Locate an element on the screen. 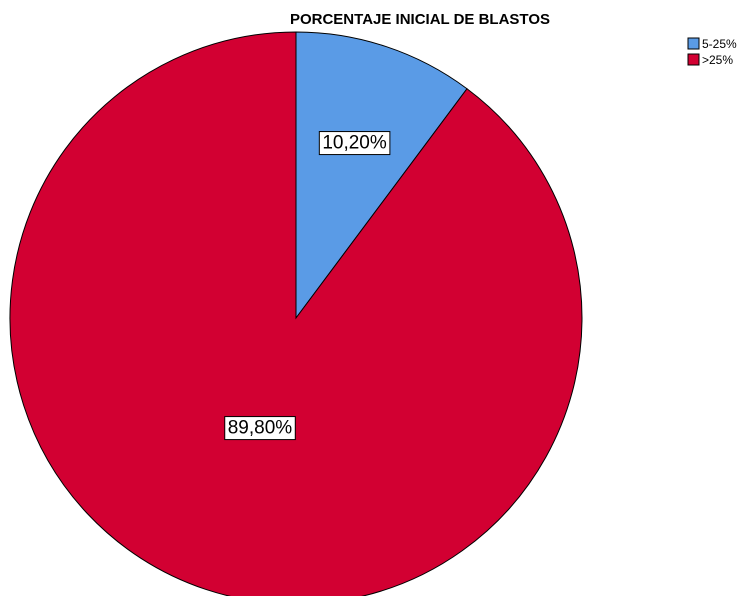 The height and width of the screenshot is (596, 751). data-label-2: 89,80% is located at coordinates (260, 428).